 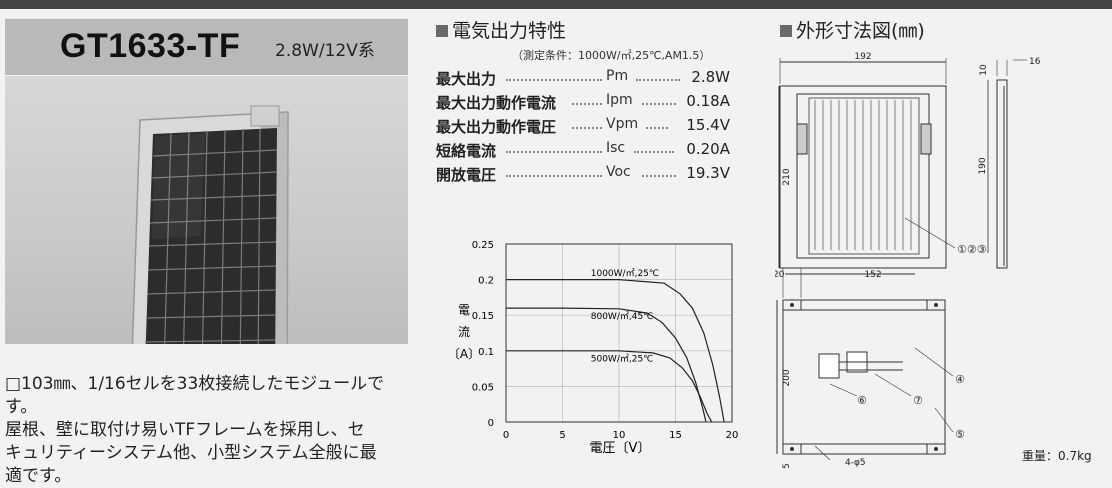 What do you see at coordinates (586, 80) in the screenshot?
I see `spec-row: 最大出力 Pm 2.8W` at bounding box center [586, 80].